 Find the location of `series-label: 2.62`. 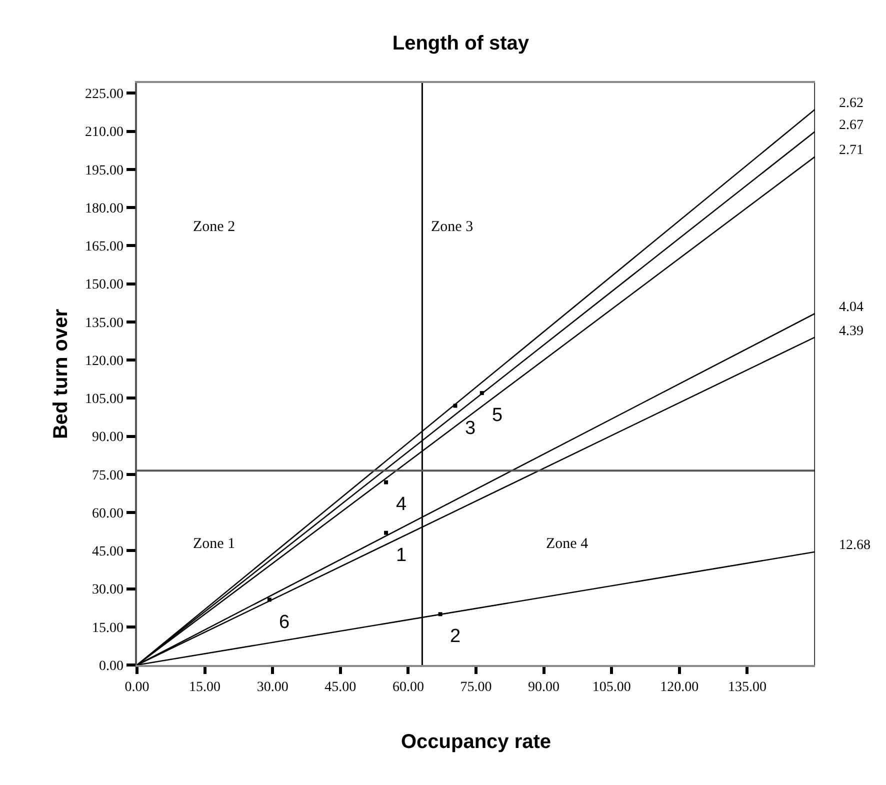

series-label: 2.62 is located at coordinates (851, 103).